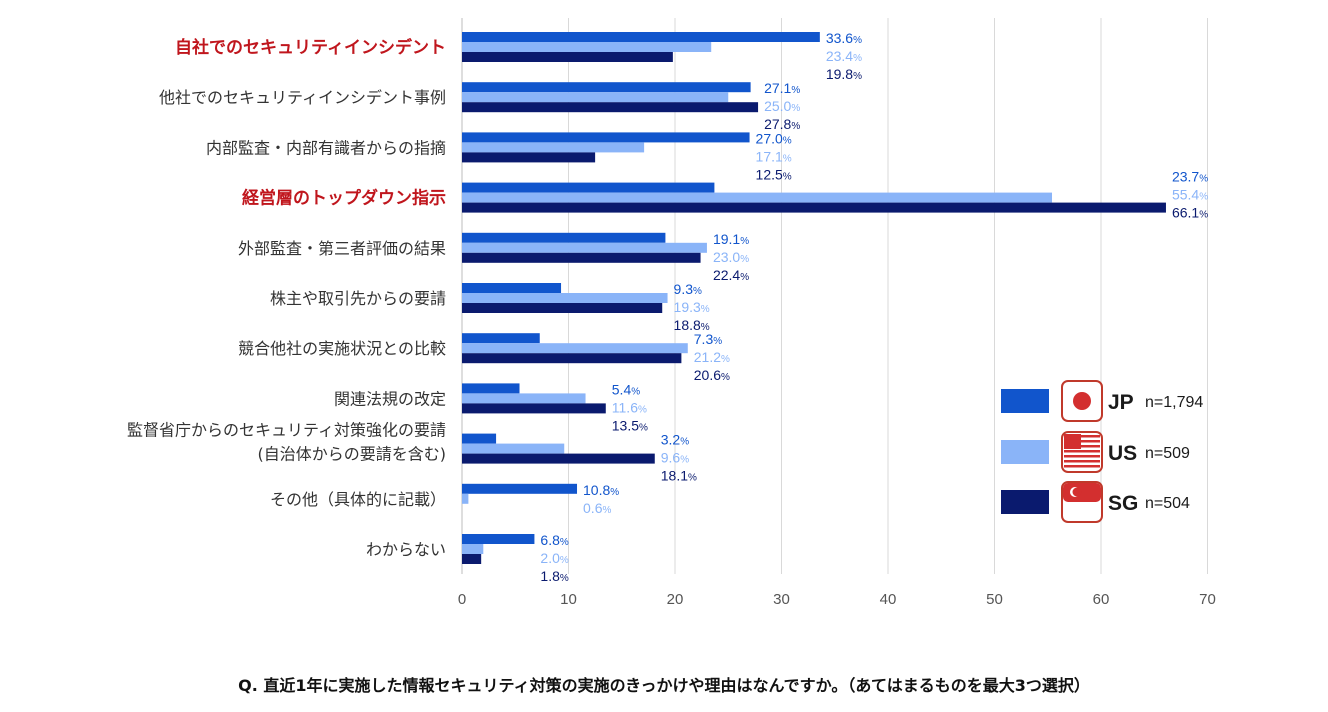  What do you see at coordinates (597, 508) in the screenshot?
I see `value-label-us: 0.6%` at bounding box center [597, 508].